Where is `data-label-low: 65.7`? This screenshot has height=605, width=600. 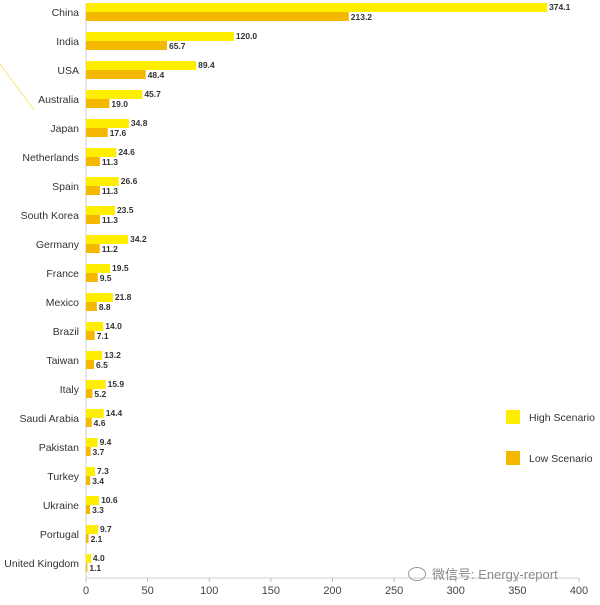 data-label-low: 65.7 is located at coordinates (177, 46).